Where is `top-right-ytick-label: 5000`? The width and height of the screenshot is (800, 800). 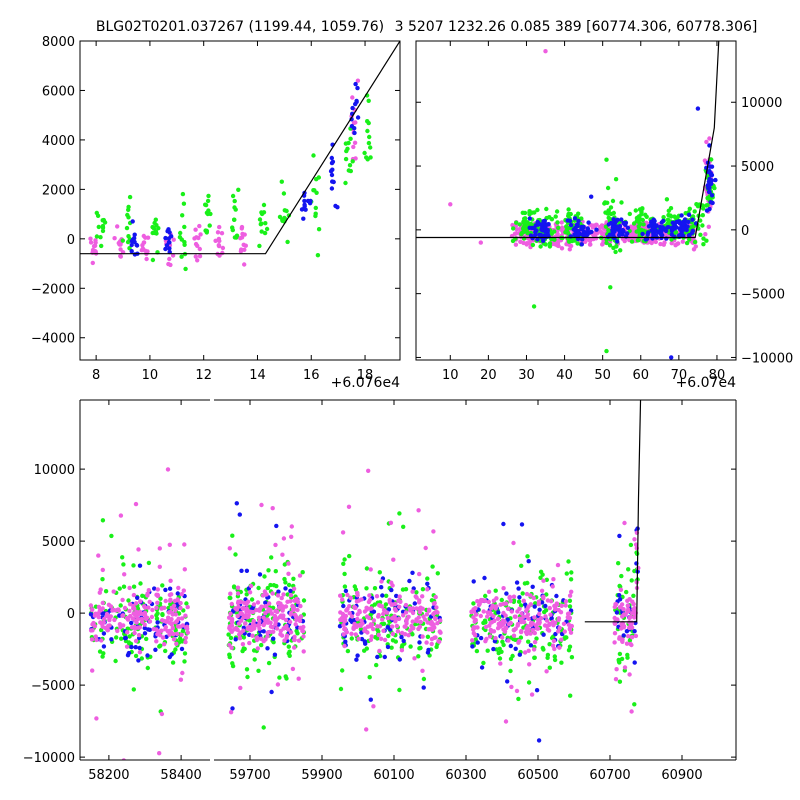 top-right-ytick-label: 5000 is located at coordinates (757, 167).